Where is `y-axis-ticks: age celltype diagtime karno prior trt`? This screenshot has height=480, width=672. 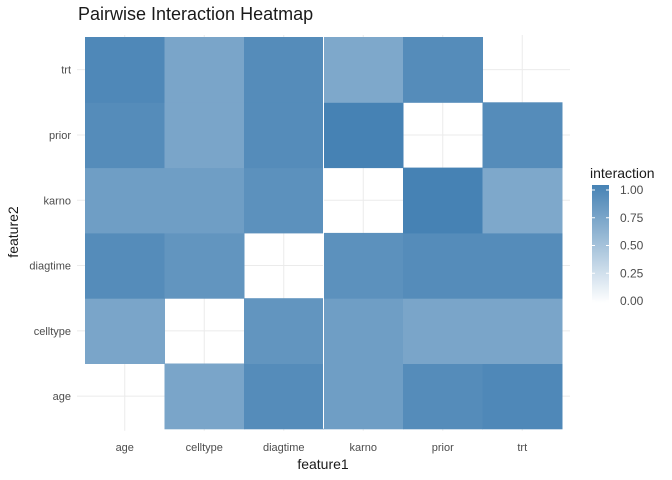
y-axis-ticks: age celltype diagtime karno prior trt is located at coordinates (50, 234).